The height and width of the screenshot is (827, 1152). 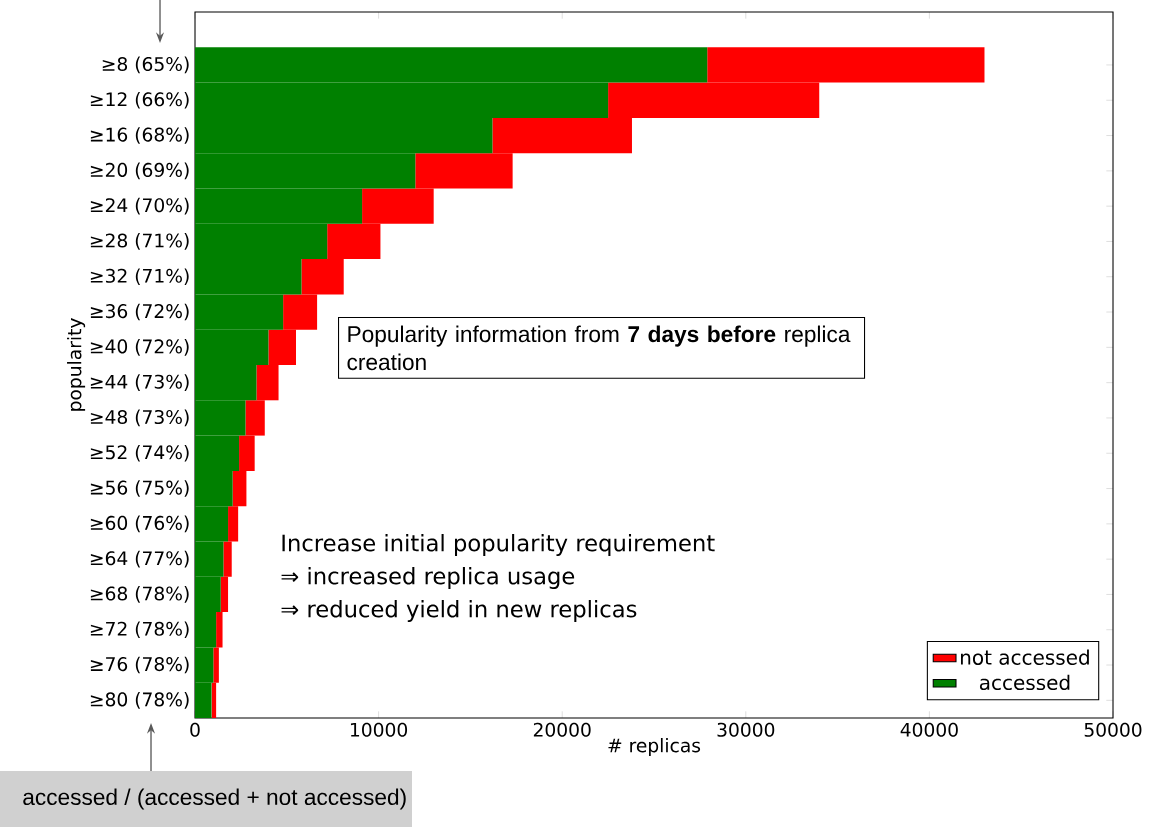 I want to click on x-tick-label: 20000, so click(x=562, y=729).